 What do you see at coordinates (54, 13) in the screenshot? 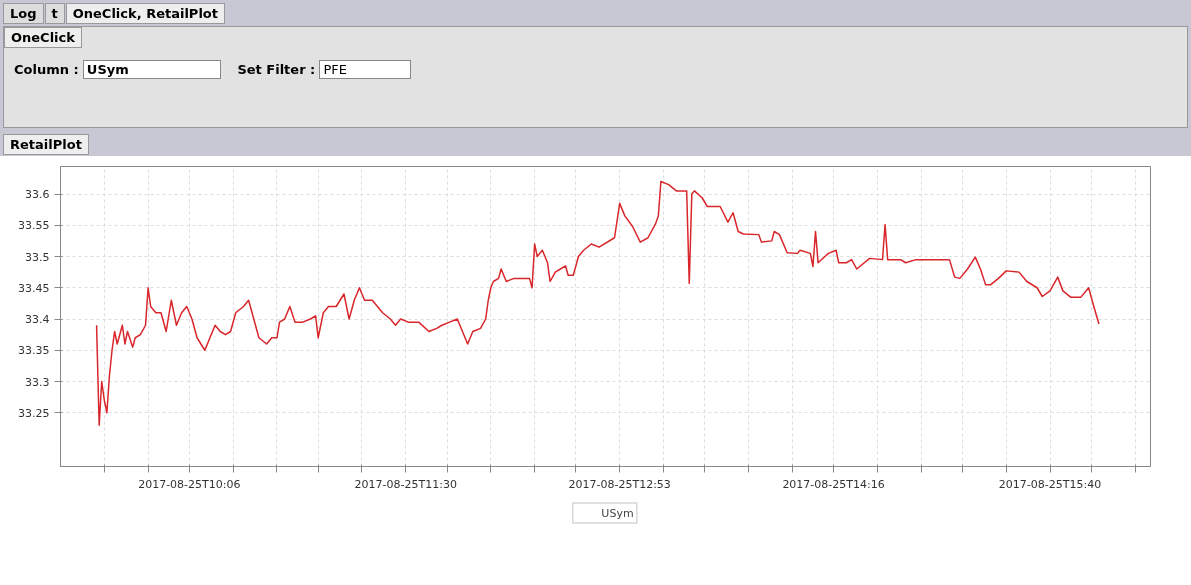
I see `text: t` at bounding box center [54, 13].